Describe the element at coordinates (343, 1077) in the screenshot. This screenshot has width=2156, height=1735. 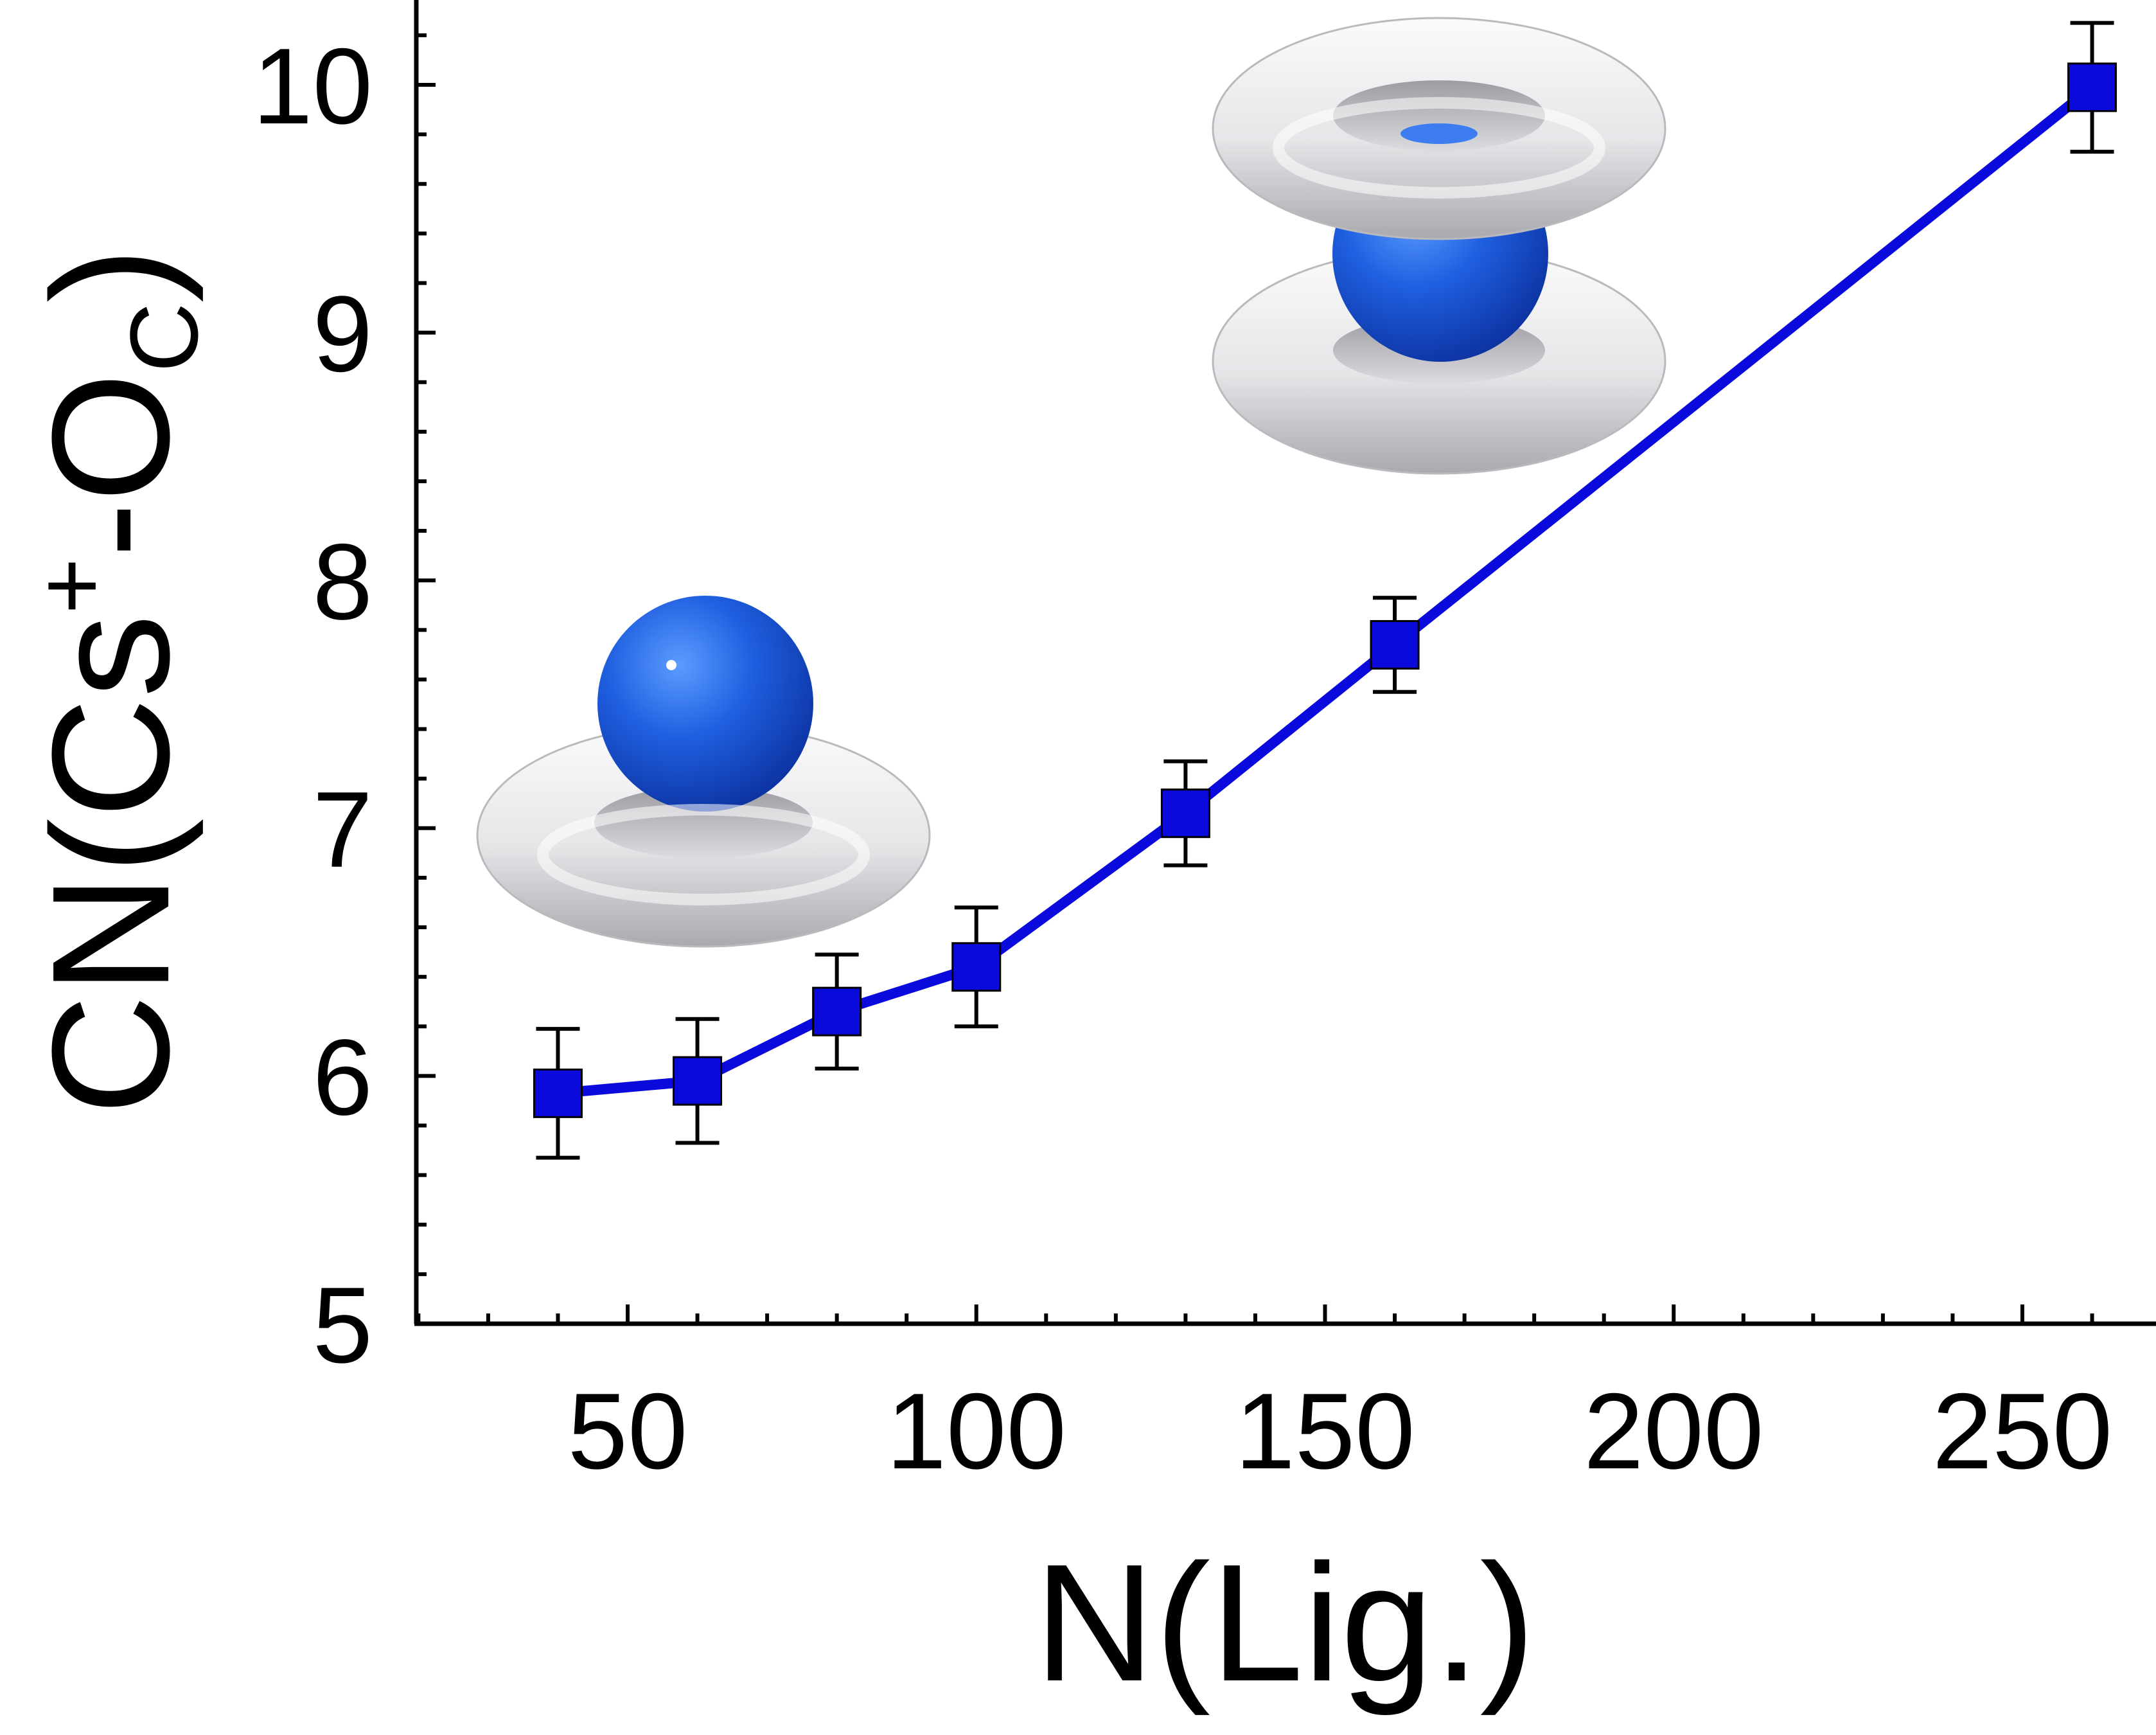
I see `y-tick-label: 6` at that location.